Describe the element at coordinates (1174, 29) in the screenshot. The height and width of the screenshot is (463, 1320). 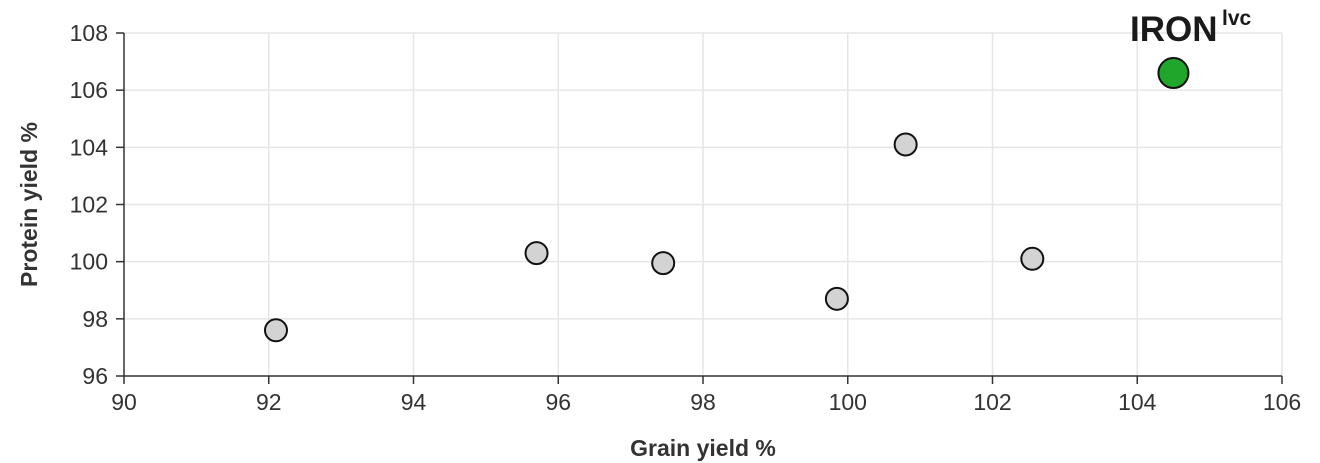
I see `brand-main-text: IRON` at that location.